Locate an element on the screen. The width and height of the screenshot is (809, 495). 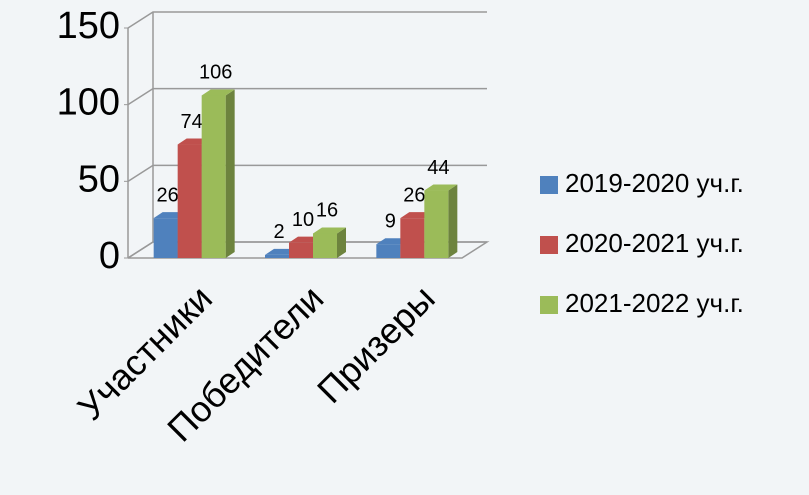
data-label: 74 is located at coordinates (192, 122).